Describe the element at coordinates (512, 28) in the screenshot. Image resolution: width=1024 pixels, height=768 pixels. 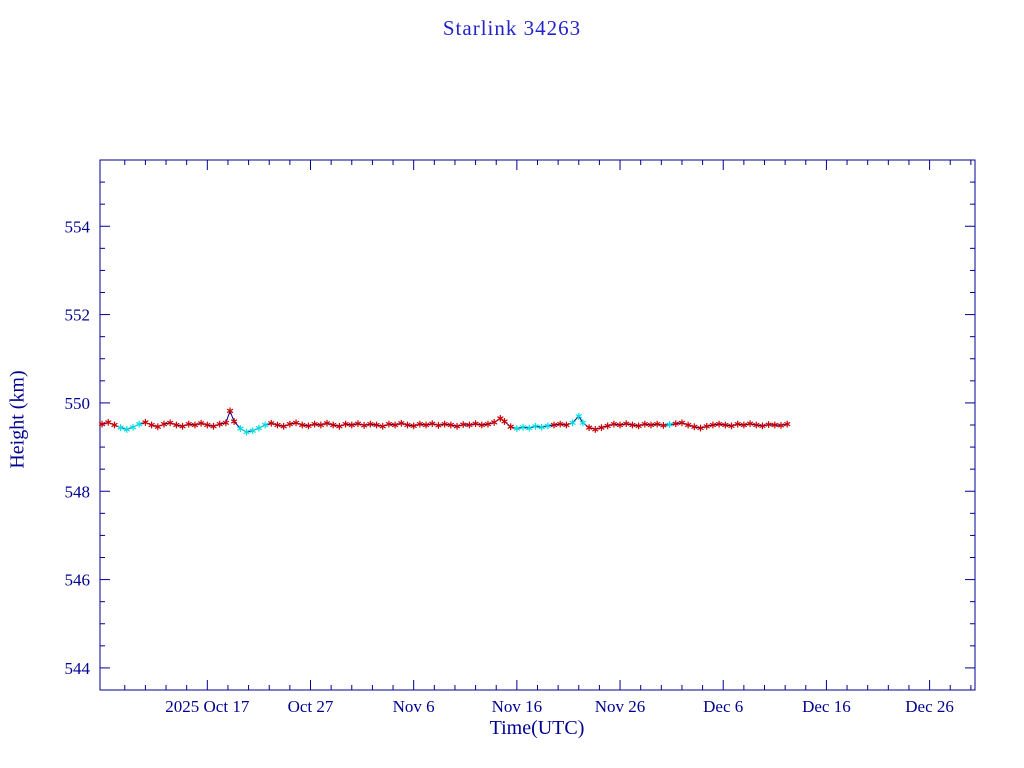
I see `chart-title: Starlink 34263` at that location.